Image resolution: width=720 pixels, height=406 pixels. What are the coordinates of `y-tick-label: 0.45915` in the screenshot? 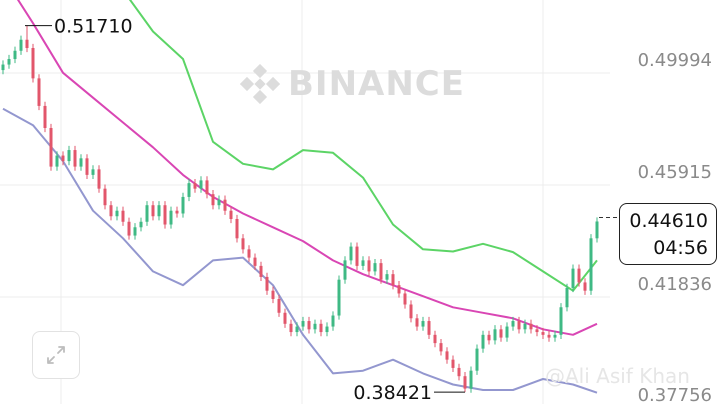 It's located at (674, 172).